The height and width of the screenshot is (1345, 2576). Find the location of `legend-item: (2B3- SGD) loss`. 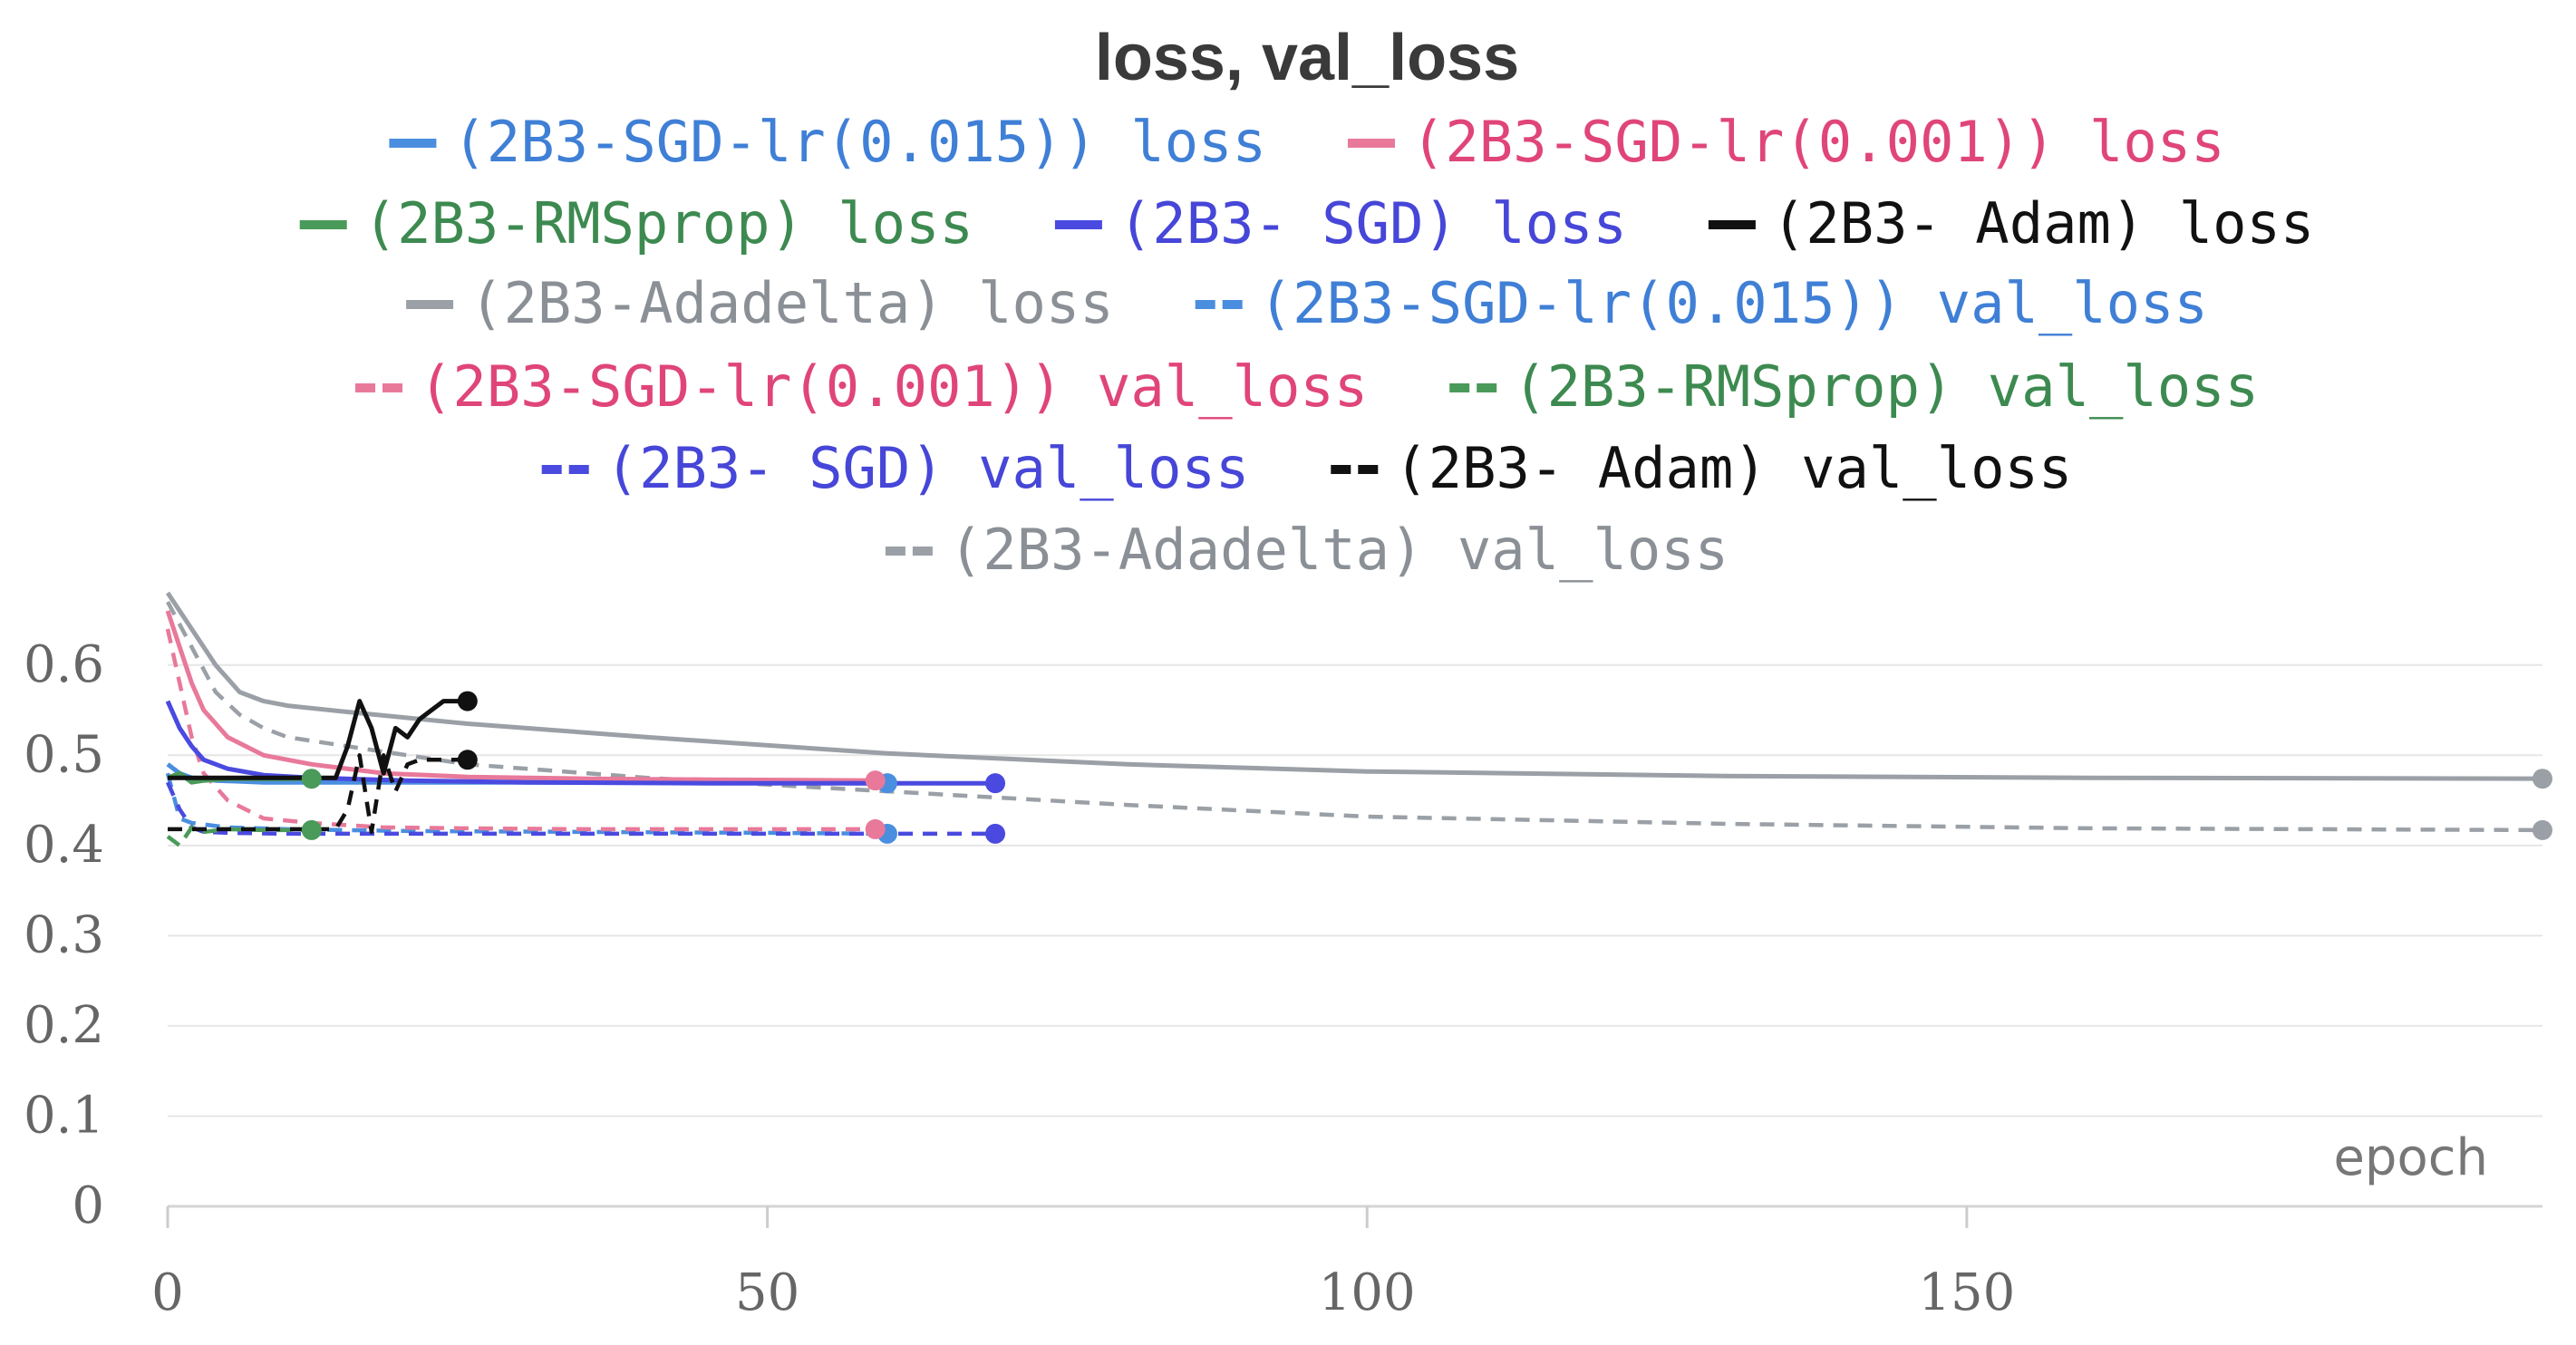

legend-item: (2B3- SGD) loss is located at coordinates (1340, 223).